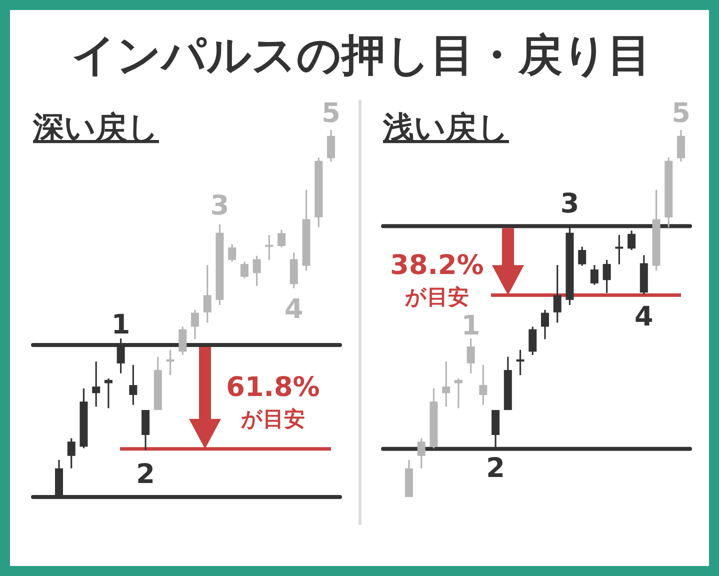 The height and width of the screenshot is (576, 719). Describe the element at coordinates (273, 401) in the screenshot. I see `ref-line-label: 61.8% が目安` at that location.